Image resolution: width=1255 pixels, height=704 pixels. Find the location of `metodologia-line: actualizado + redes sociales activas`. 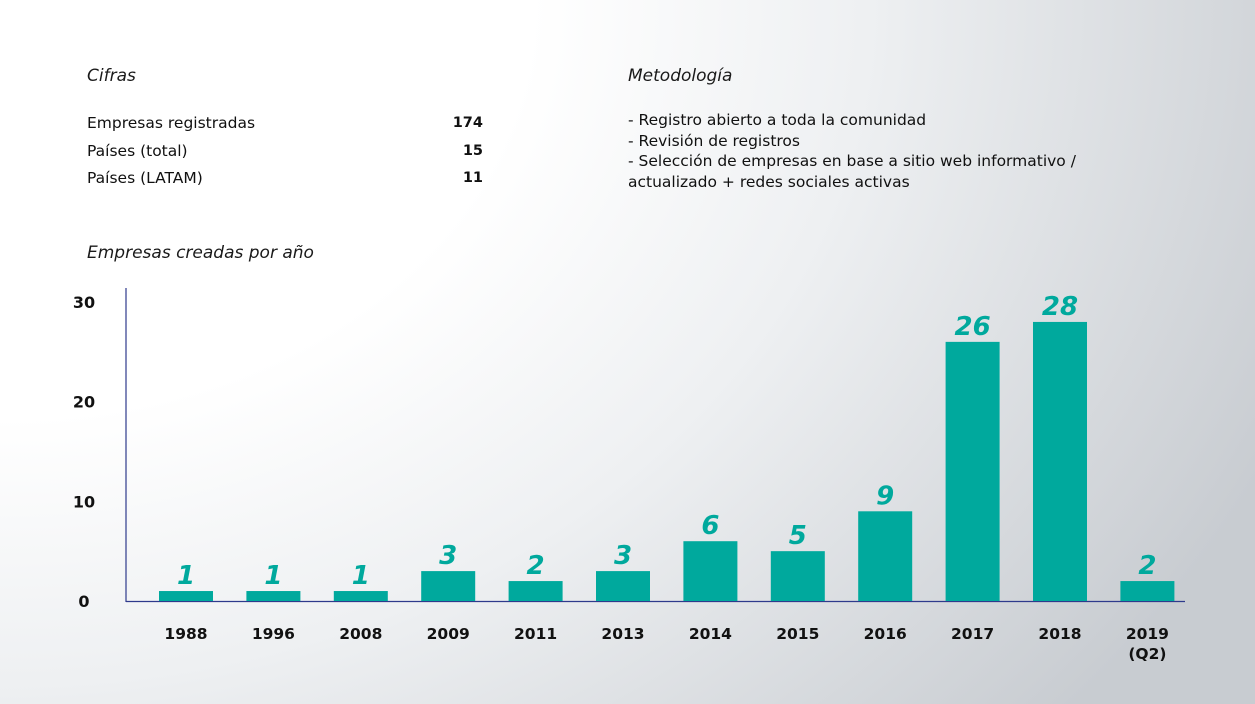

metodologia-line: actualizado + redes sociales activas is located at coordinates (769, 181).